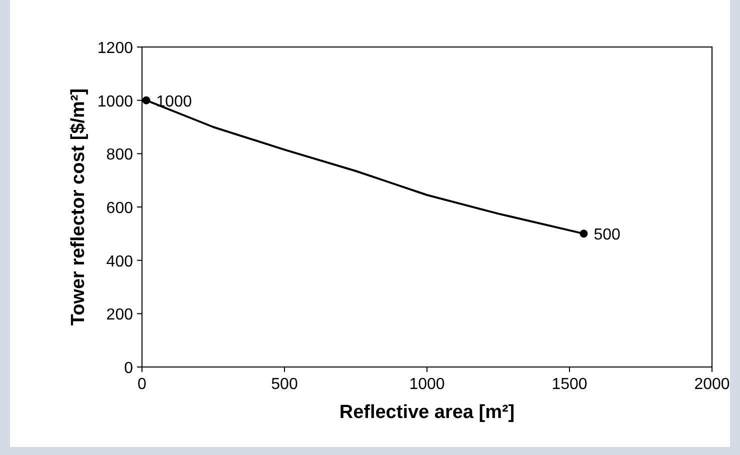  I want to click on y-tick-label: 1000, so click(115, 101).